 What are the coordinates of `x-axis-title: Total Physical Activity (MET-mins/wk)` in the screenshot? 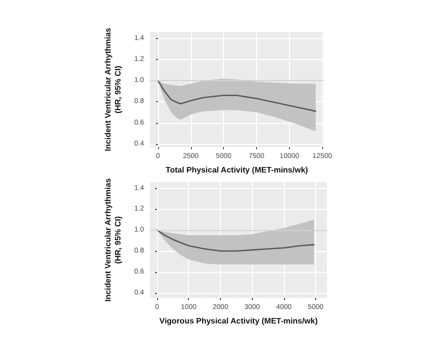 It's located at (237, 170).